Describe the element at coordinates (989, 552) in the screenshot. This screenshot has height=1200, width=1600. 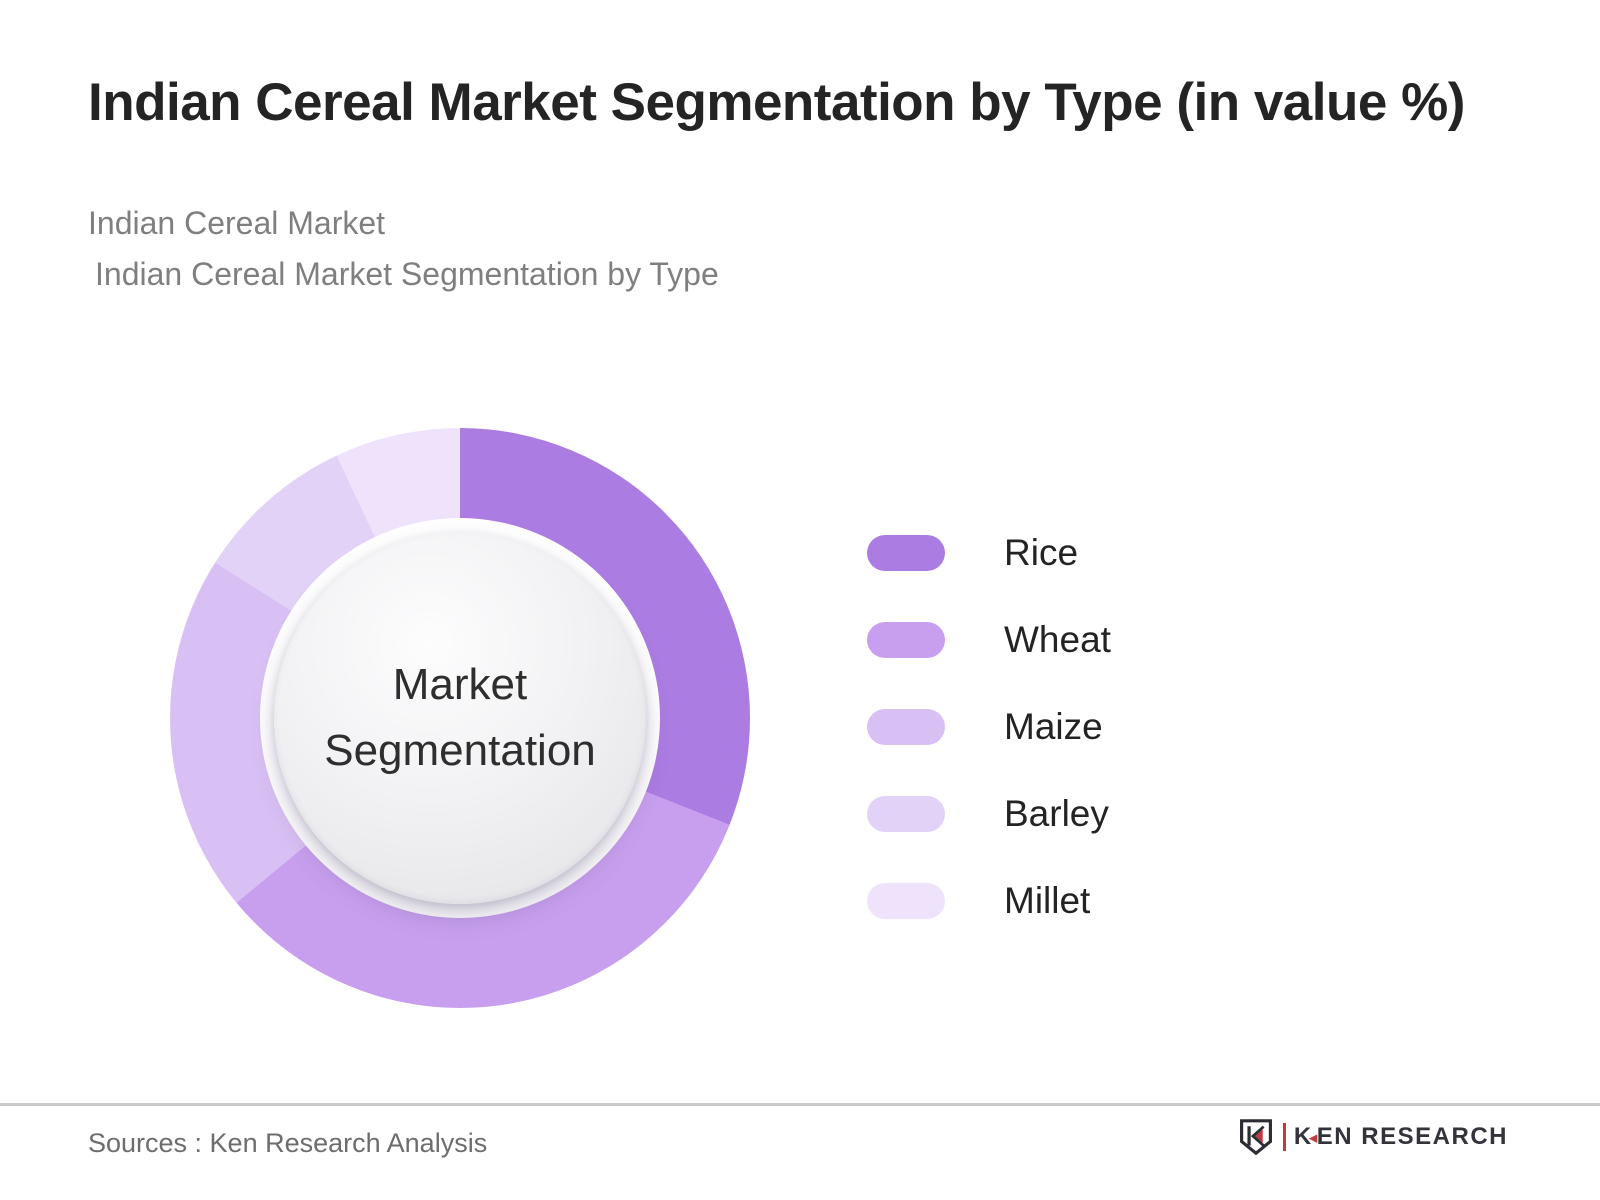
I see `legend-item: Rice` at that location.